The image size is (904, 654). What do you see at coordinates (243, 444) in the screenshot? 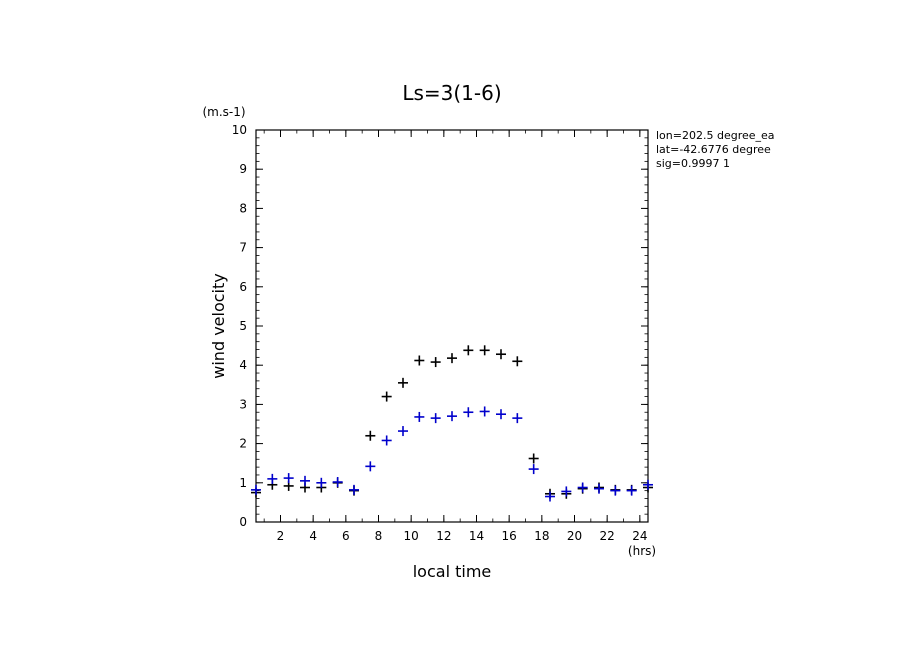
I see `y-tick-label: 2` at bounding box center [243, 444].